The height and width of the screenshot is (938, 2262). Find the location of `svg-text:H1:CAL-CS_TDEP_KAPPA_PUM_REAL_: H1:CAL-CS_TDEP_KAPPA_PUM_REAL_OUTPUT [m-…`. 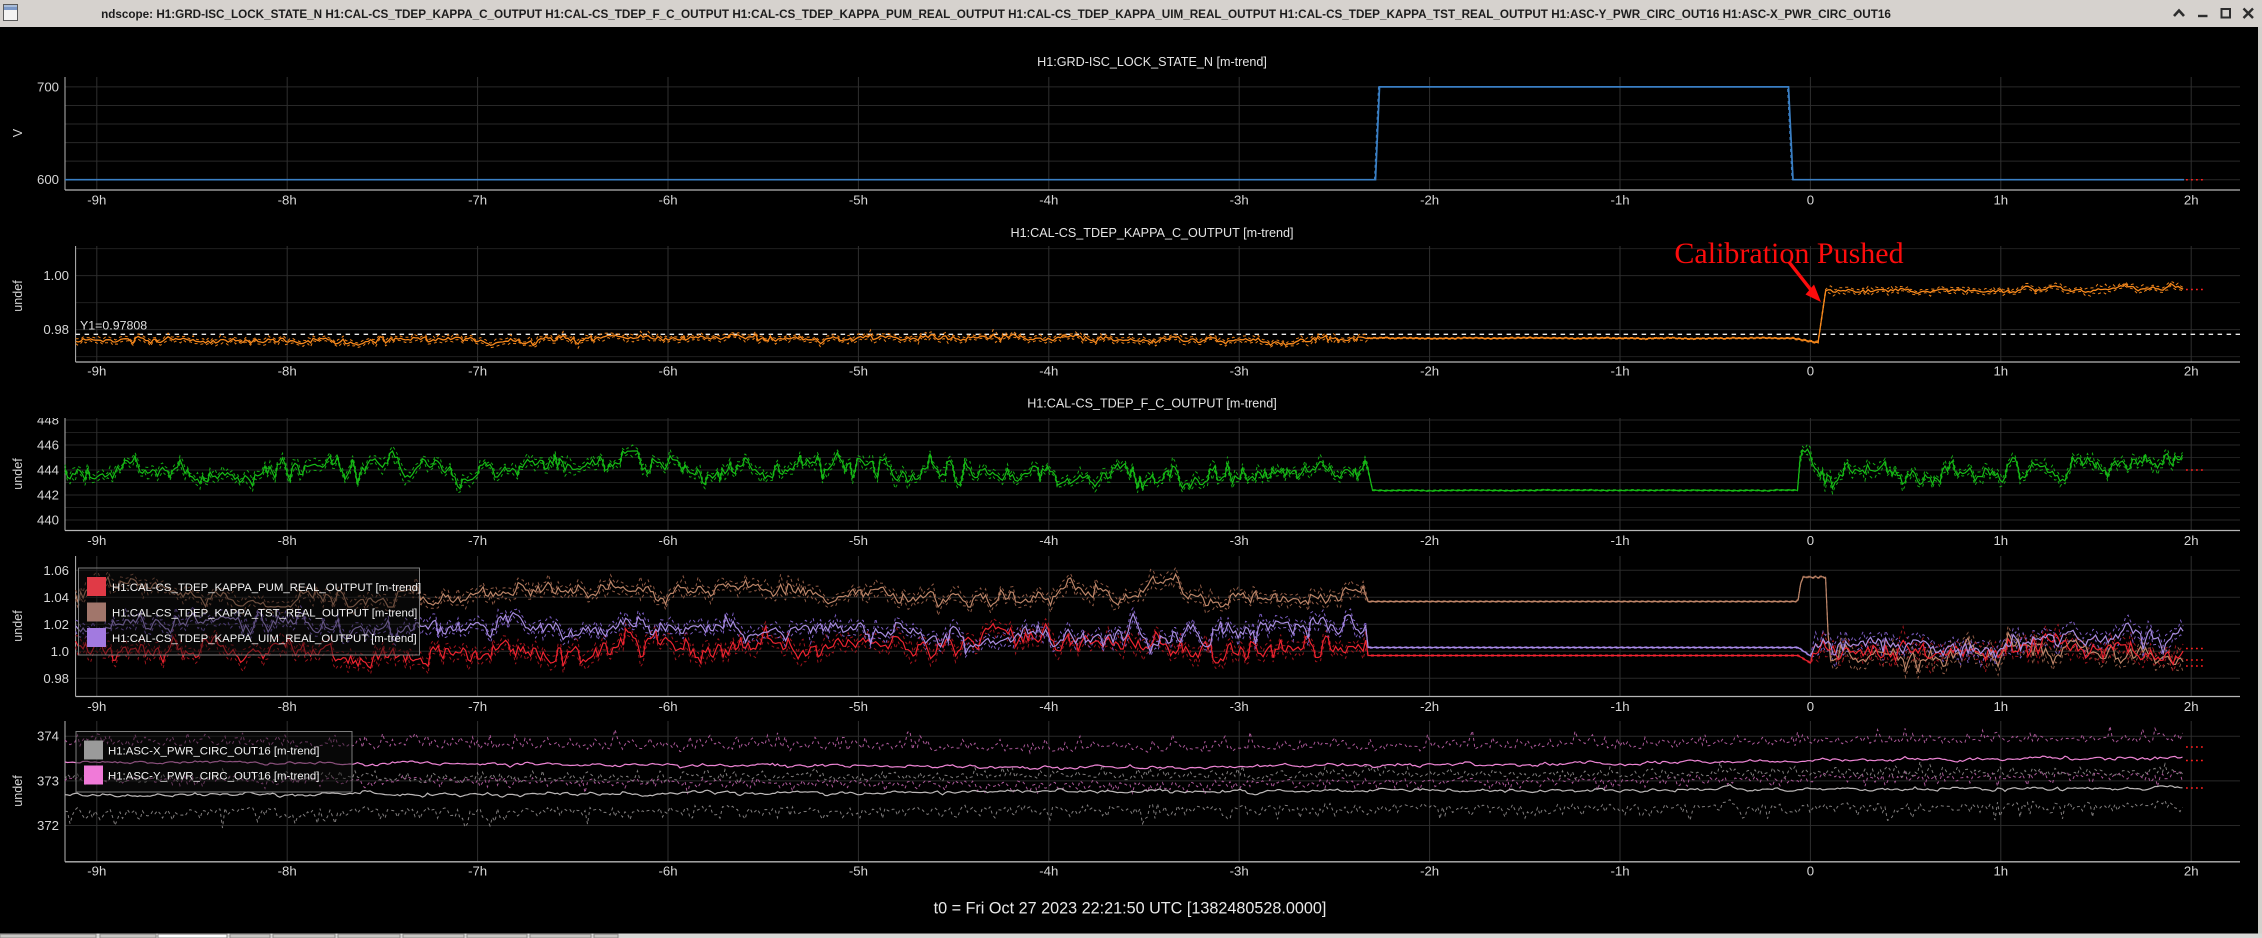

svg-text:H1:CAL-CS_TDEP_KAPPA_PUM_REAL_: H1:CAL-CS_TDEP_KAPPA_PUM_REAL_OUTPUT [m-… is located at coordinates (266, 588).